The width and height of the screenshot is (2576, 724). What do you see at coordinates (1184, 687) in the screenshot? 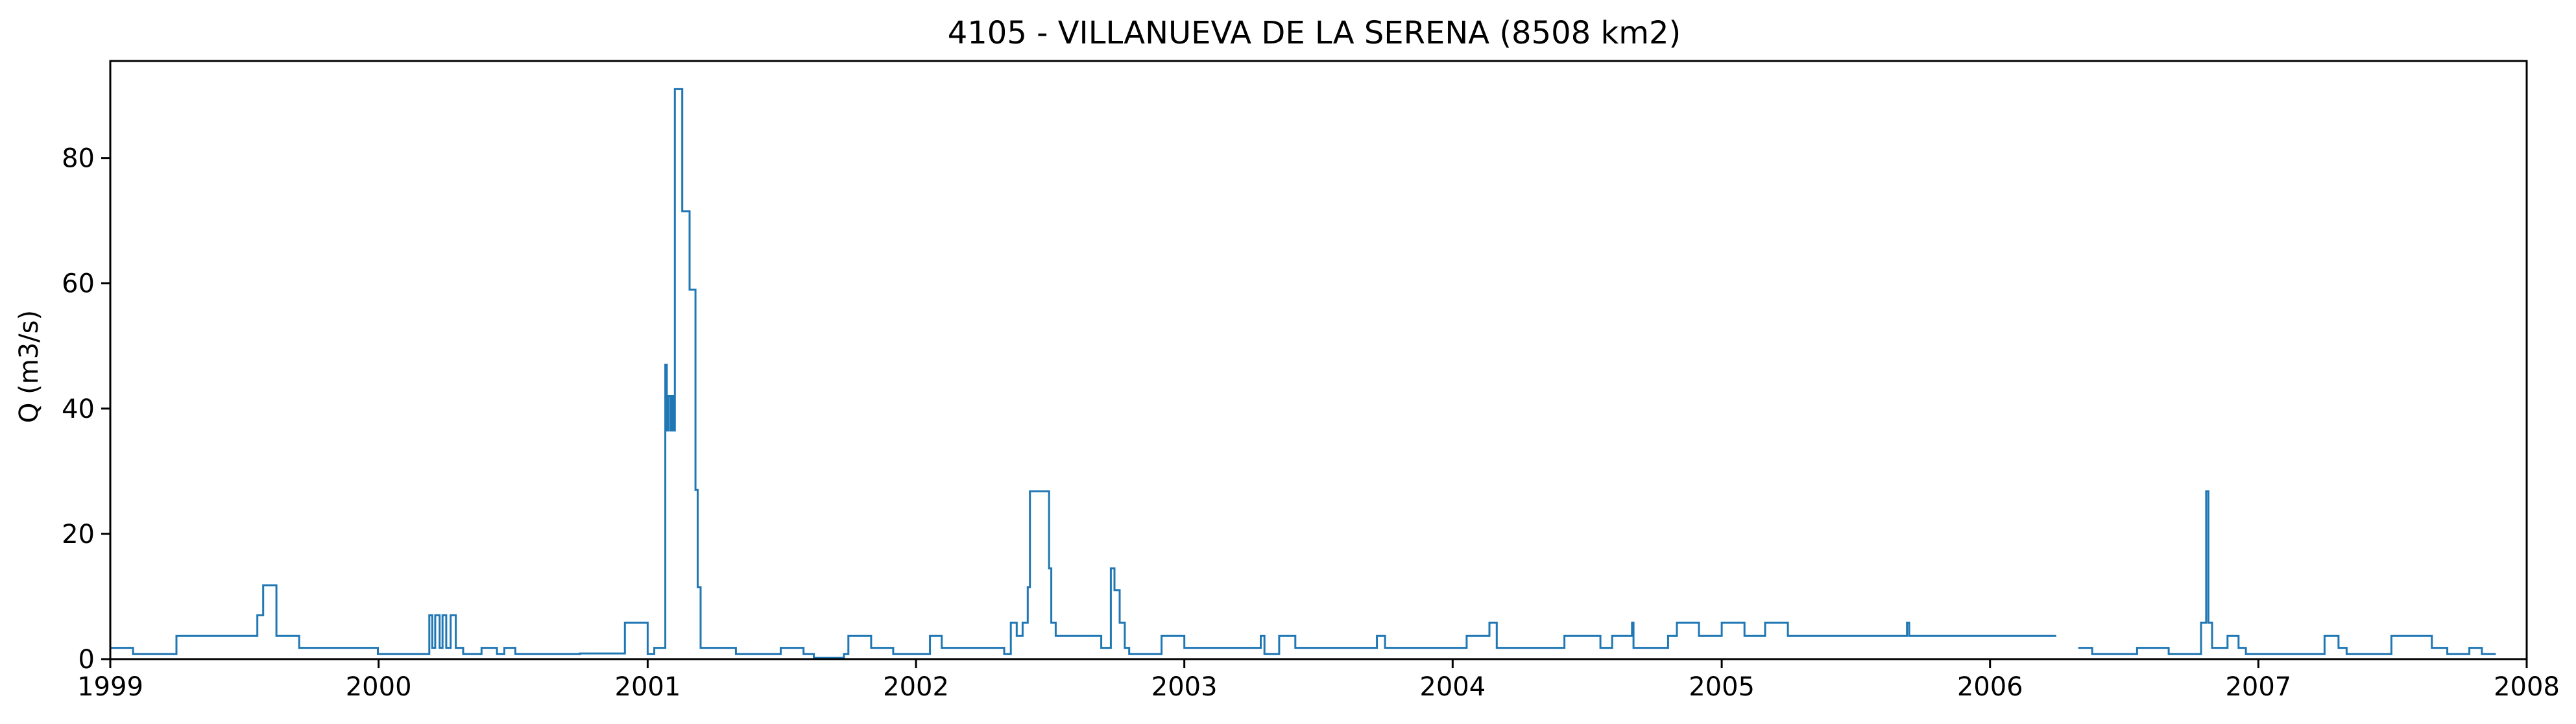
I see `x-tick-label: 2003` at bounding box center [1184, 687].